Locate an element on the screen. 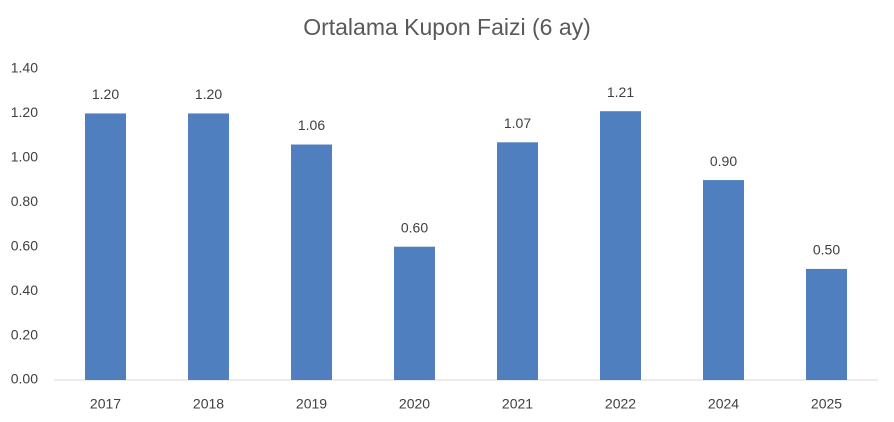 The height and width of the screenshot is (422, 894). y-tick-label: 1.00 is located at coordinates (24, 157).